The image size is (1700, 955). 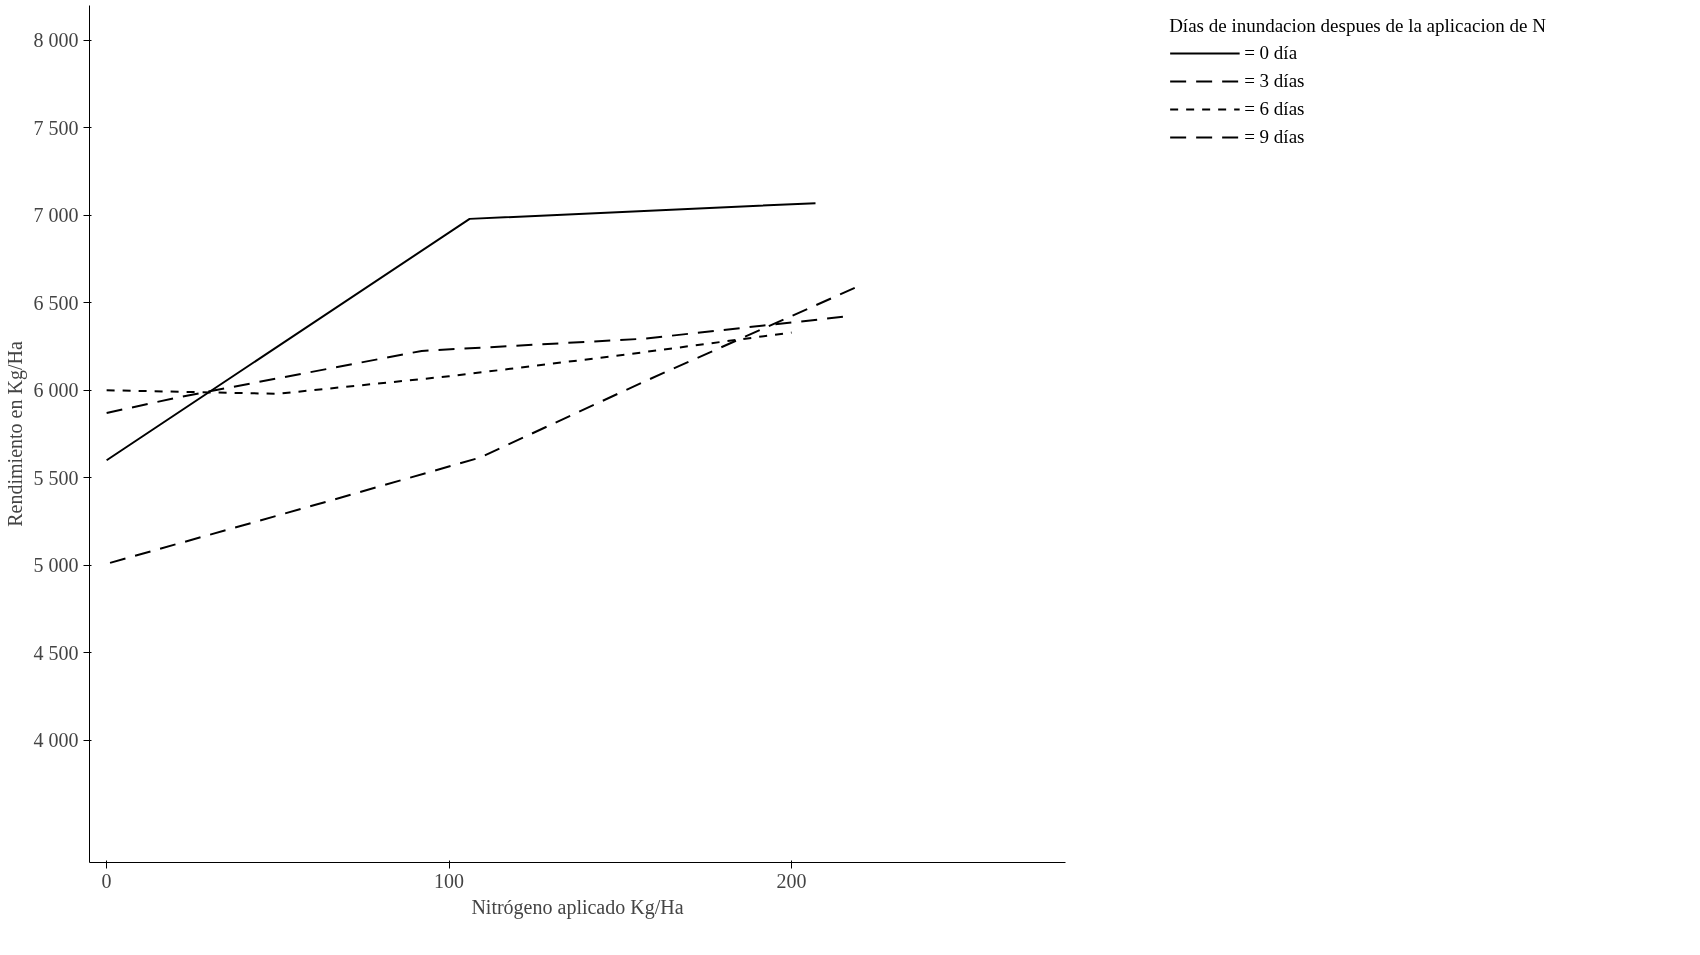 What do you see at coordinates (106, 880) in the screenshot?
I see `x-tick-label: 0` at bounding box center [106, 880].